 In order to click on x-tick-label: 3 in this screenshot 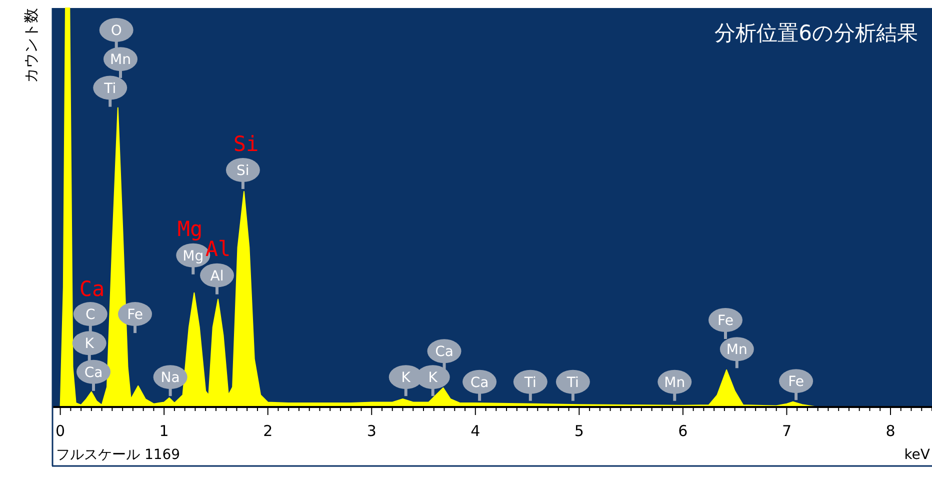, I will do `click(371, 431)`.